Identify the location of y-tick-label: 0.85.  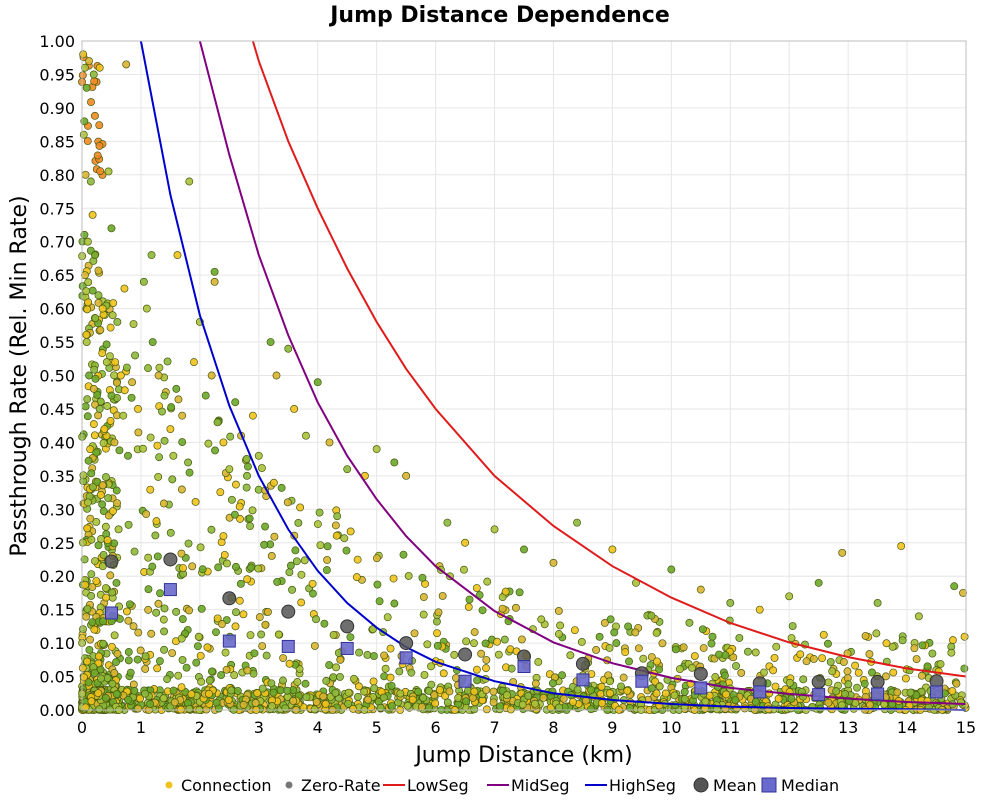
(57, 141).